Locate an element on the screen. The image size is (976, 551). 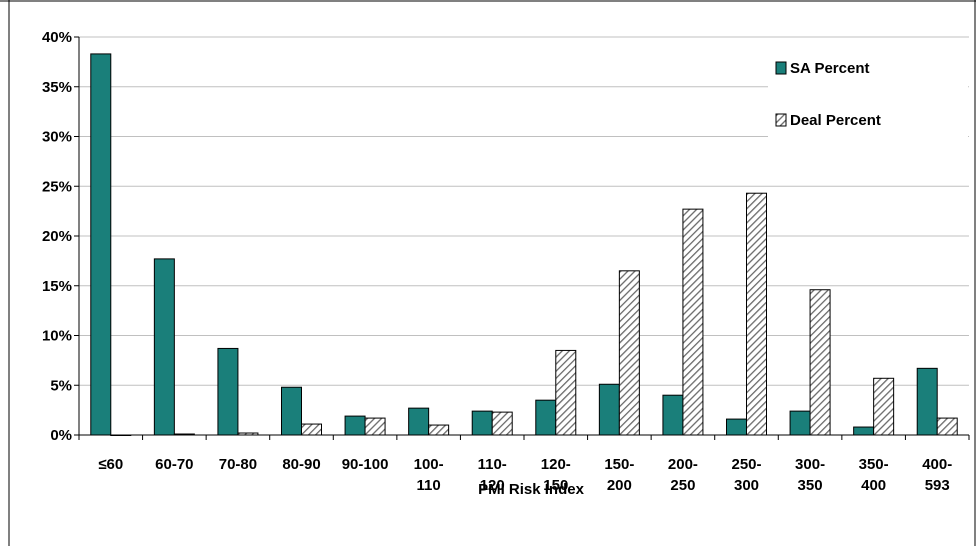
x-tick-label: 200- is located at coordinates (683, 464).